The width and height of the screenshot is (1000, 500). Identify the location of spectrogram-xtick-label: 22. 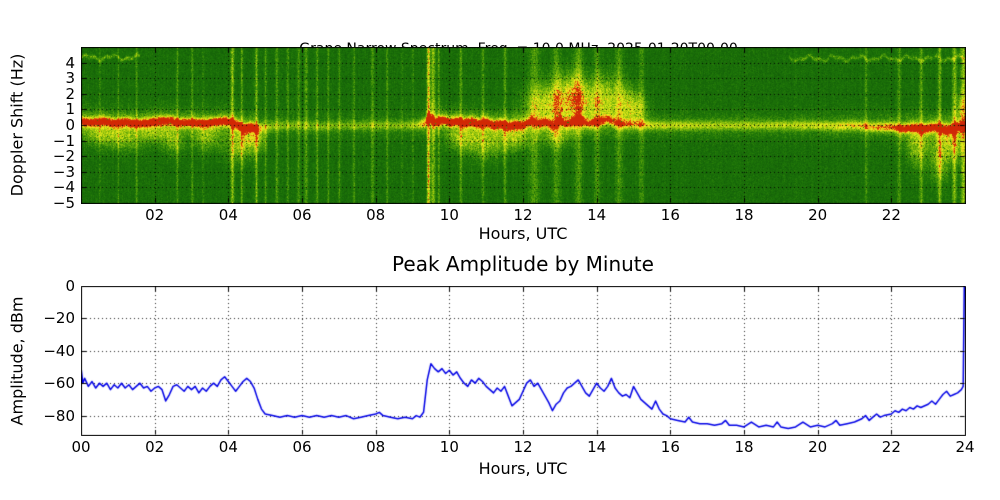
(891, 215).